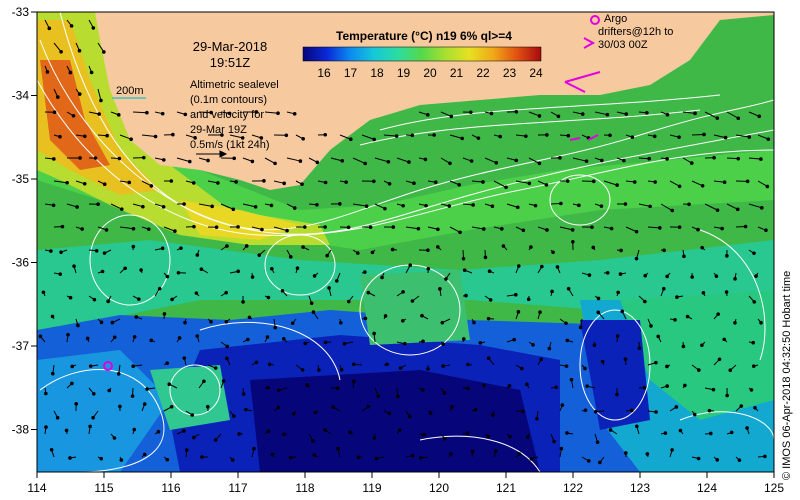 The image size is (800, 500). Describe the element at coordinates (230, 62) in the screenshot. I see `map-time: 19:51Z` at that location.